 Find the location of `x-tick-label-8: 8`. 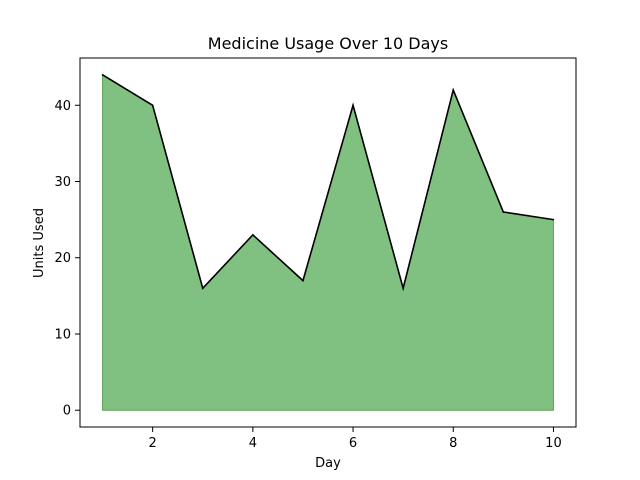

x-tick-label-8: 8 is located at coordinates (453, 443).